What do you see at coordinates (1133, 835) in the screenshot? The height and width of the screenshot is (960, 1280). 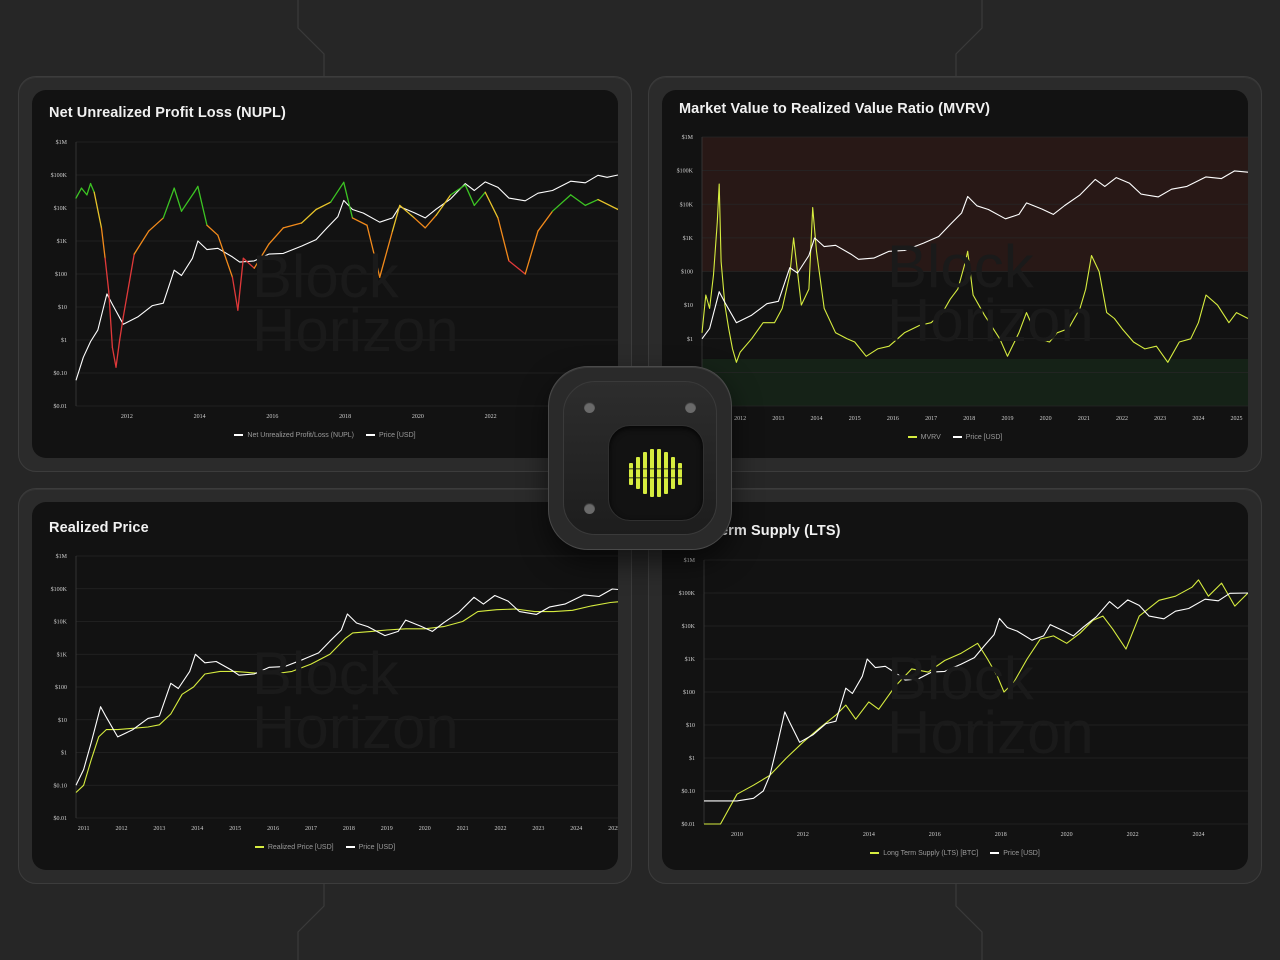 I see `x-tick-label: 2022` at bounding box center [1133, 835].